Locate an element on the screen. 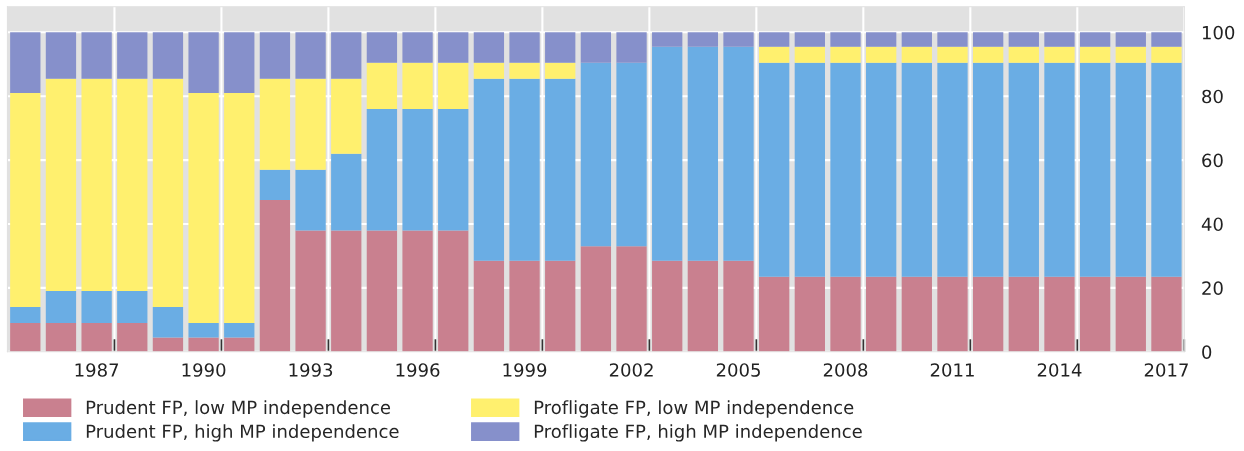 The height and width of the screenshot is (451, 1244). y-tick-label: 100 is located at coordinates (1218, 32).